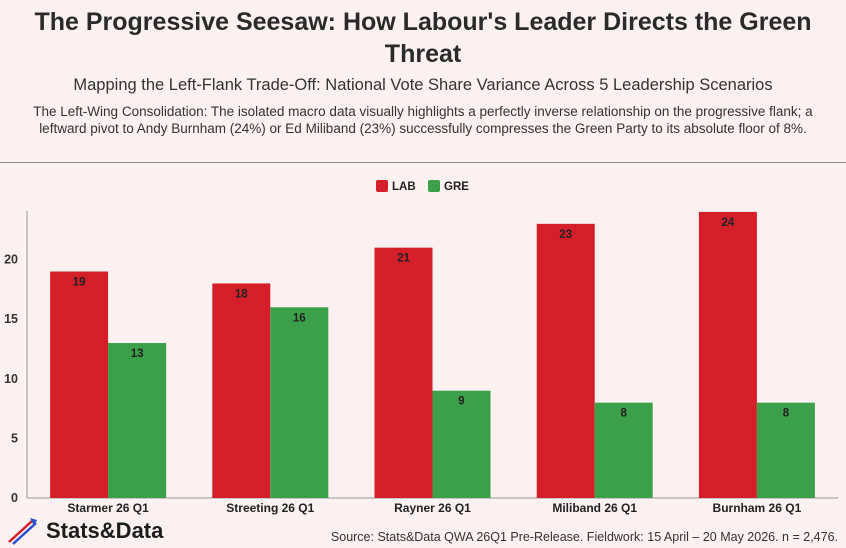 This screenshot has width=846, height=548. What do you see at coordinates (565, 235) in the screenshot?
I see `data-label-lab: 23` at bounding box center [565, 235].